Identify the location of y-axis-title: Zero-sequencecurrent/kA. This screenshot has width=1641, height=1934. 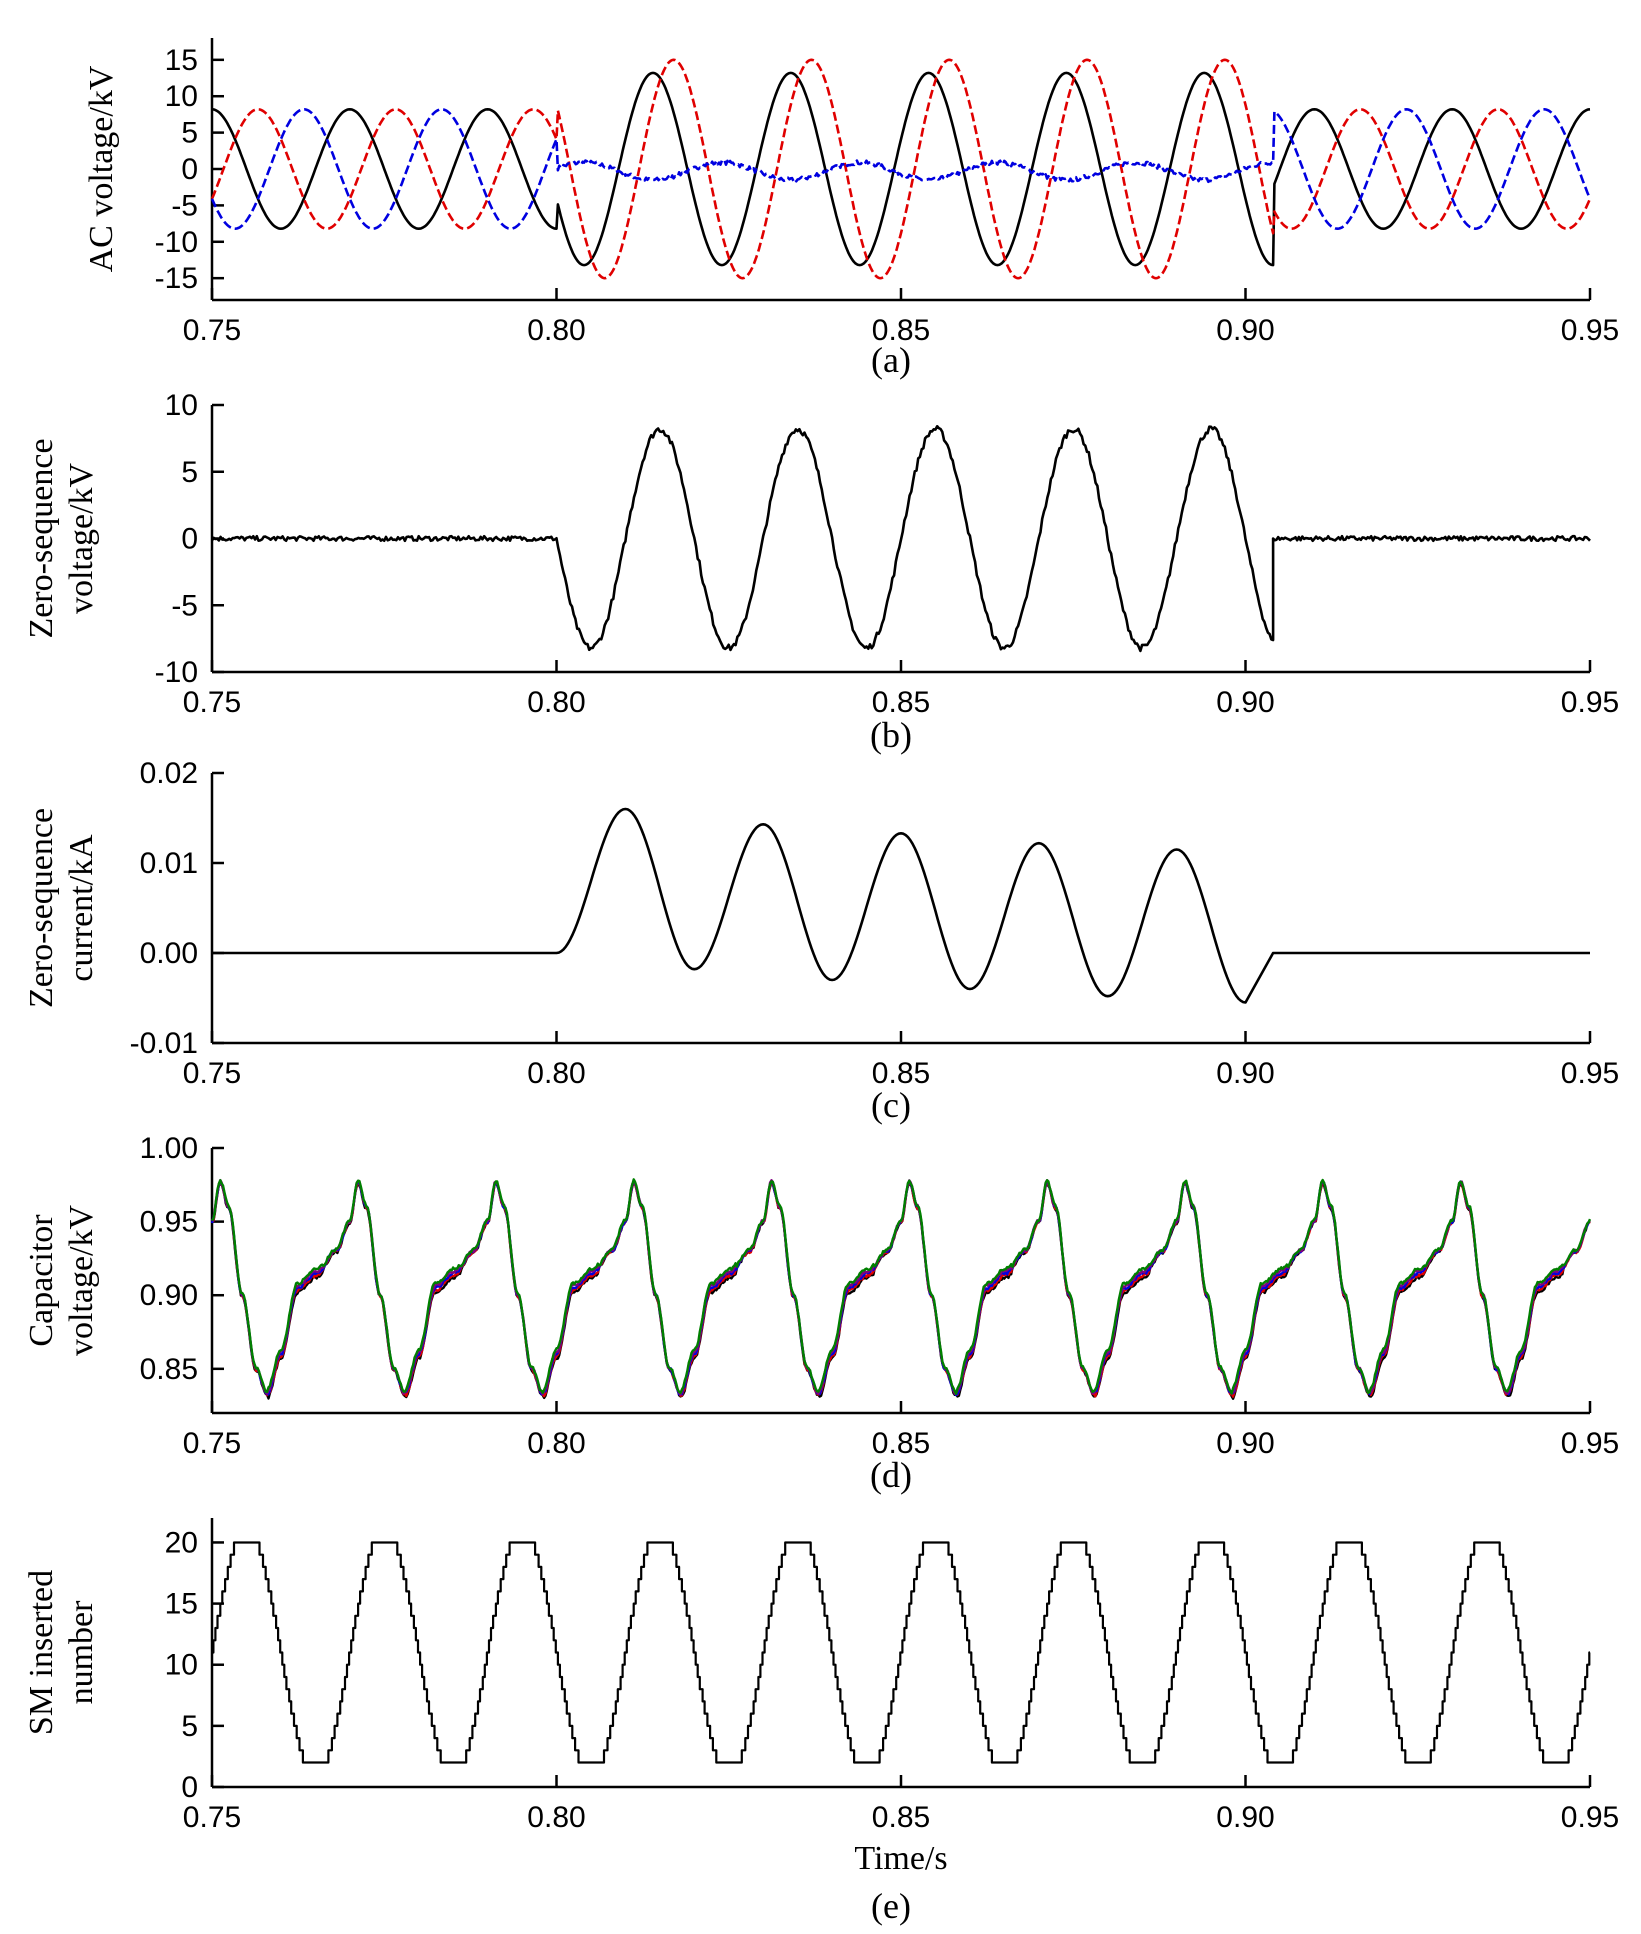
(61, 908).